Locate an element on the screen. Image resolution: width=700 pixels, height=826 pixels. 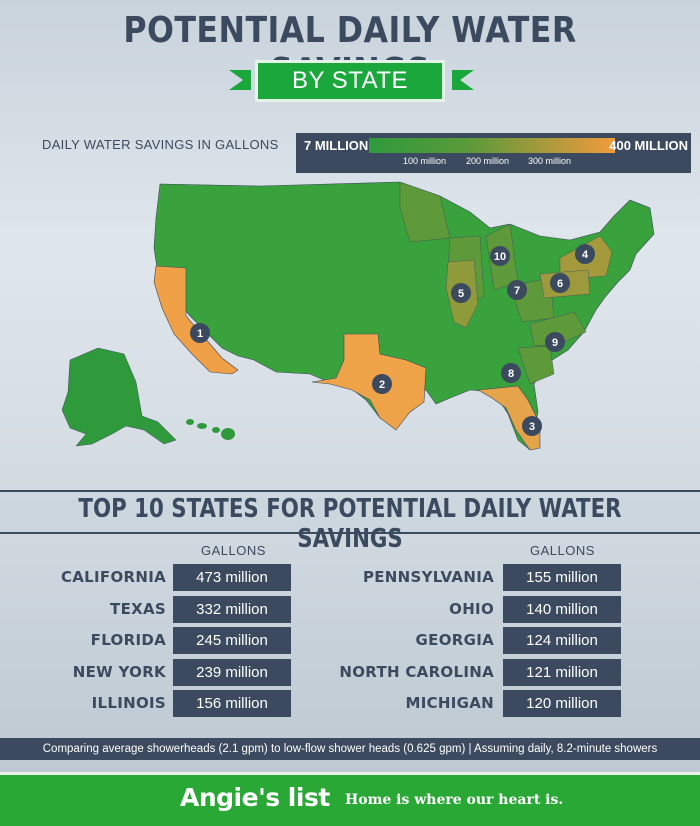
map-marker: 5 is located at coordinates (461, 293).